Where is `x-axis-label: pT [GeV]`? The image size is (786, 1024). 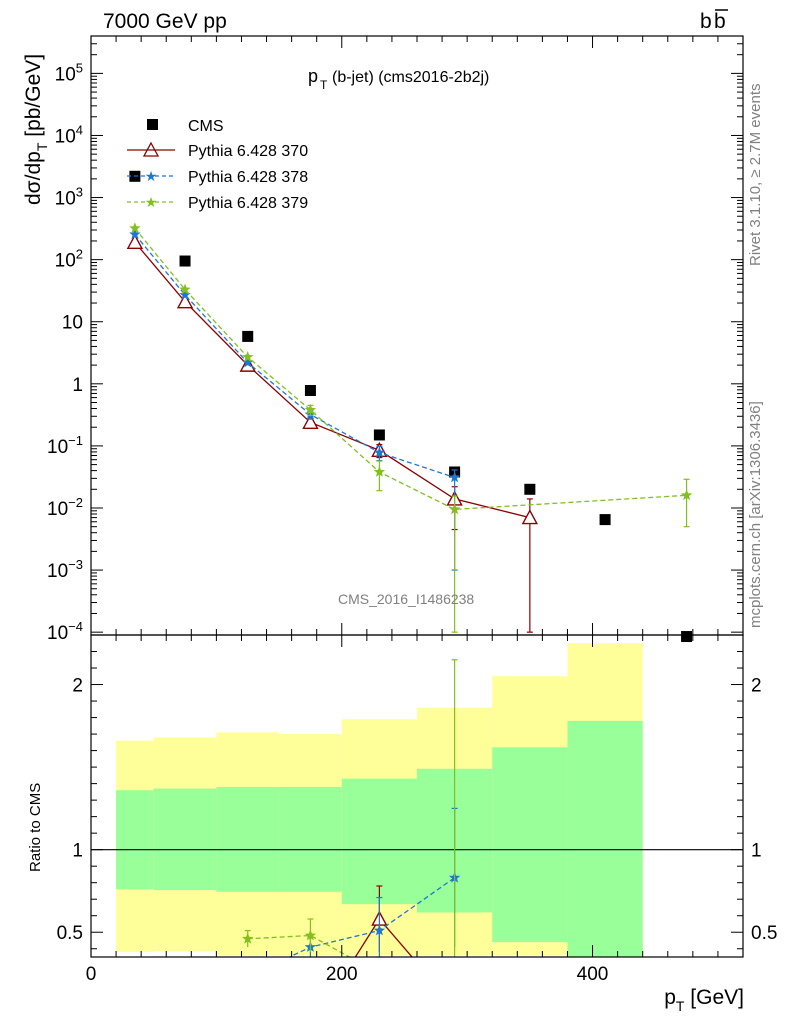
x-axis-label: pT [GeV] is located at coordinates (704, 1000).